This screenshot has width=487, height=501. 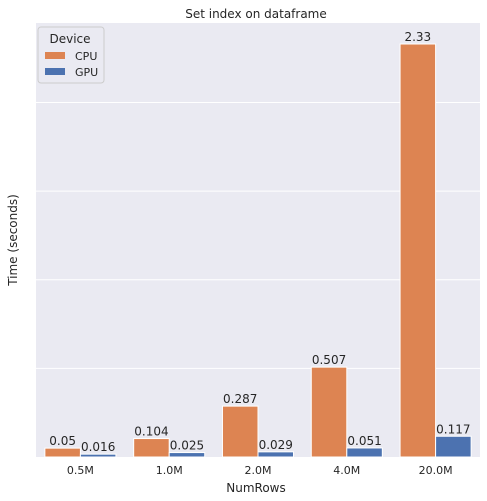 What do you see at coordinates (346, 470) in the screenshot?
I see `x-tick-label: 4.0M` at bounding box center [346, 470].